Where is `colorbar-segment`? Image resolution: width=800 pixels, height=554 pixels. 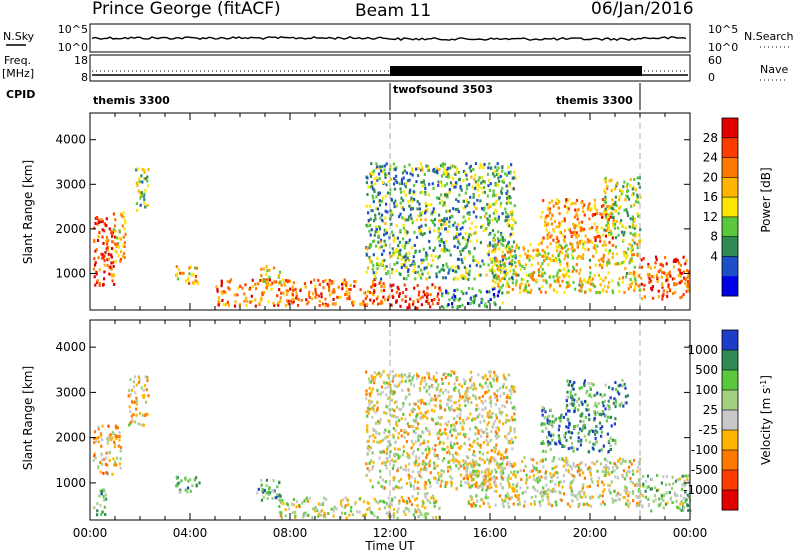 colorbar-segment is located at coordinates (730, 500).